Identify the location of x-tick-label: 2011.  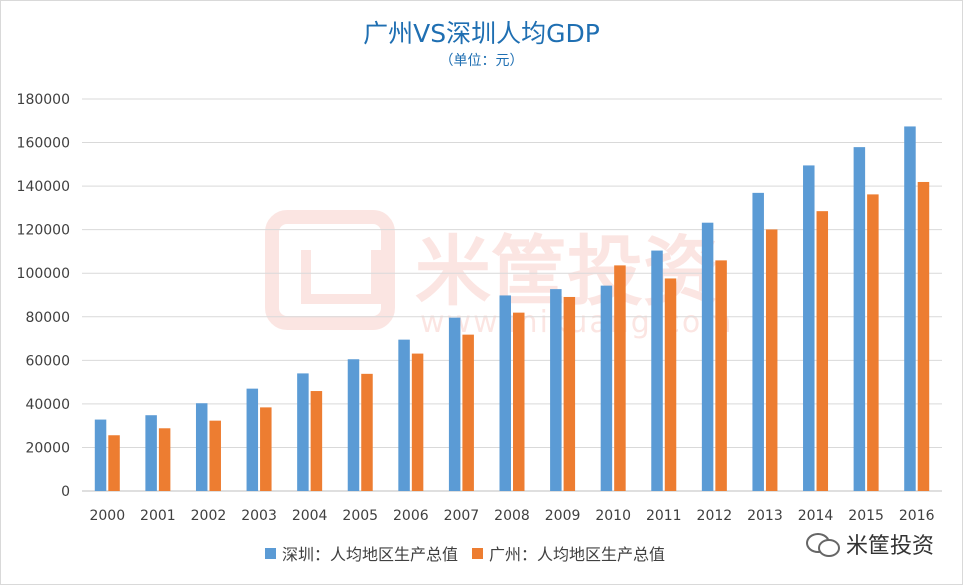
(664, 516).